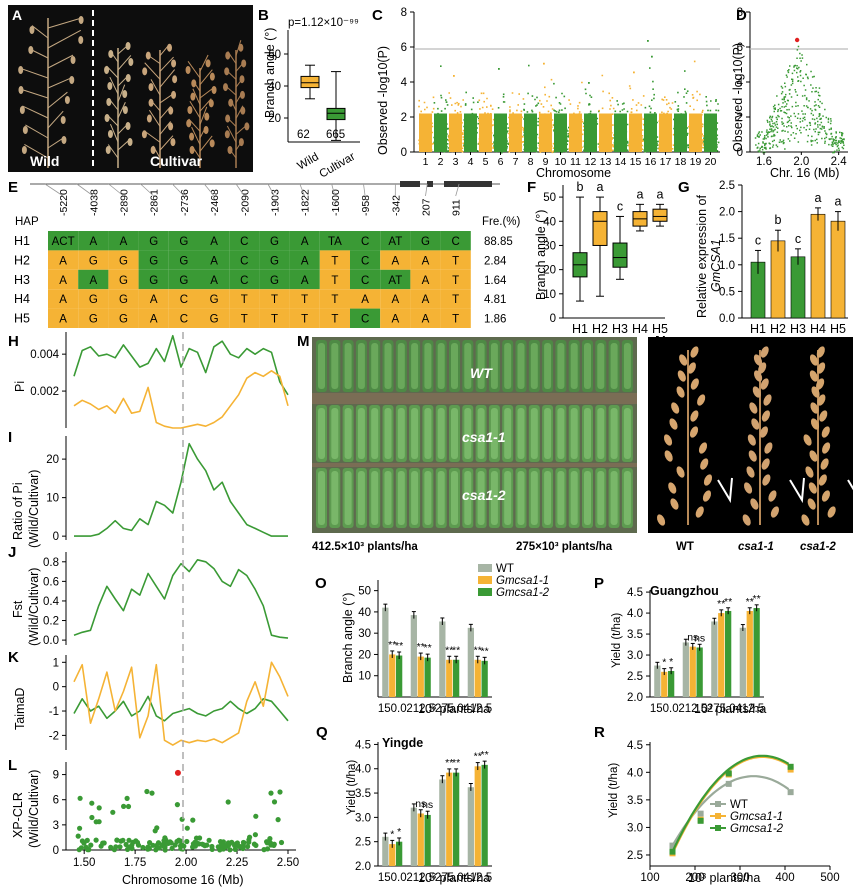 This screenshot has height=889, width=865. I want to click on category-label: H3, so click(798, 329).